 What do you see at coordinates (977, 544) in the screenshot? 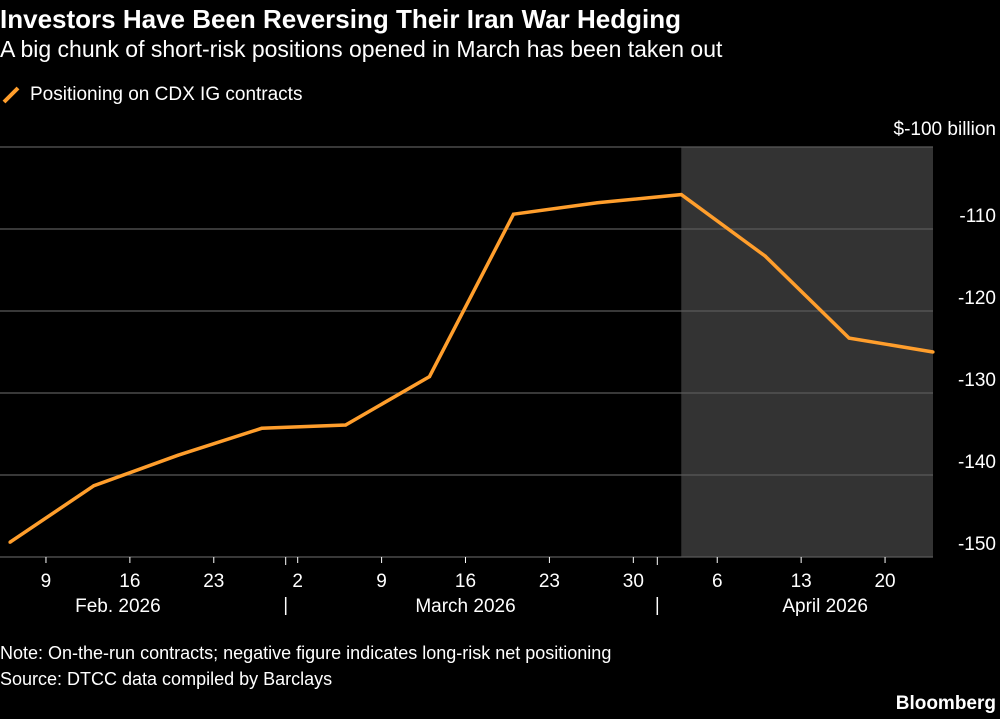
I see `y-tick-label: -150` at bounding box center [977, 544].